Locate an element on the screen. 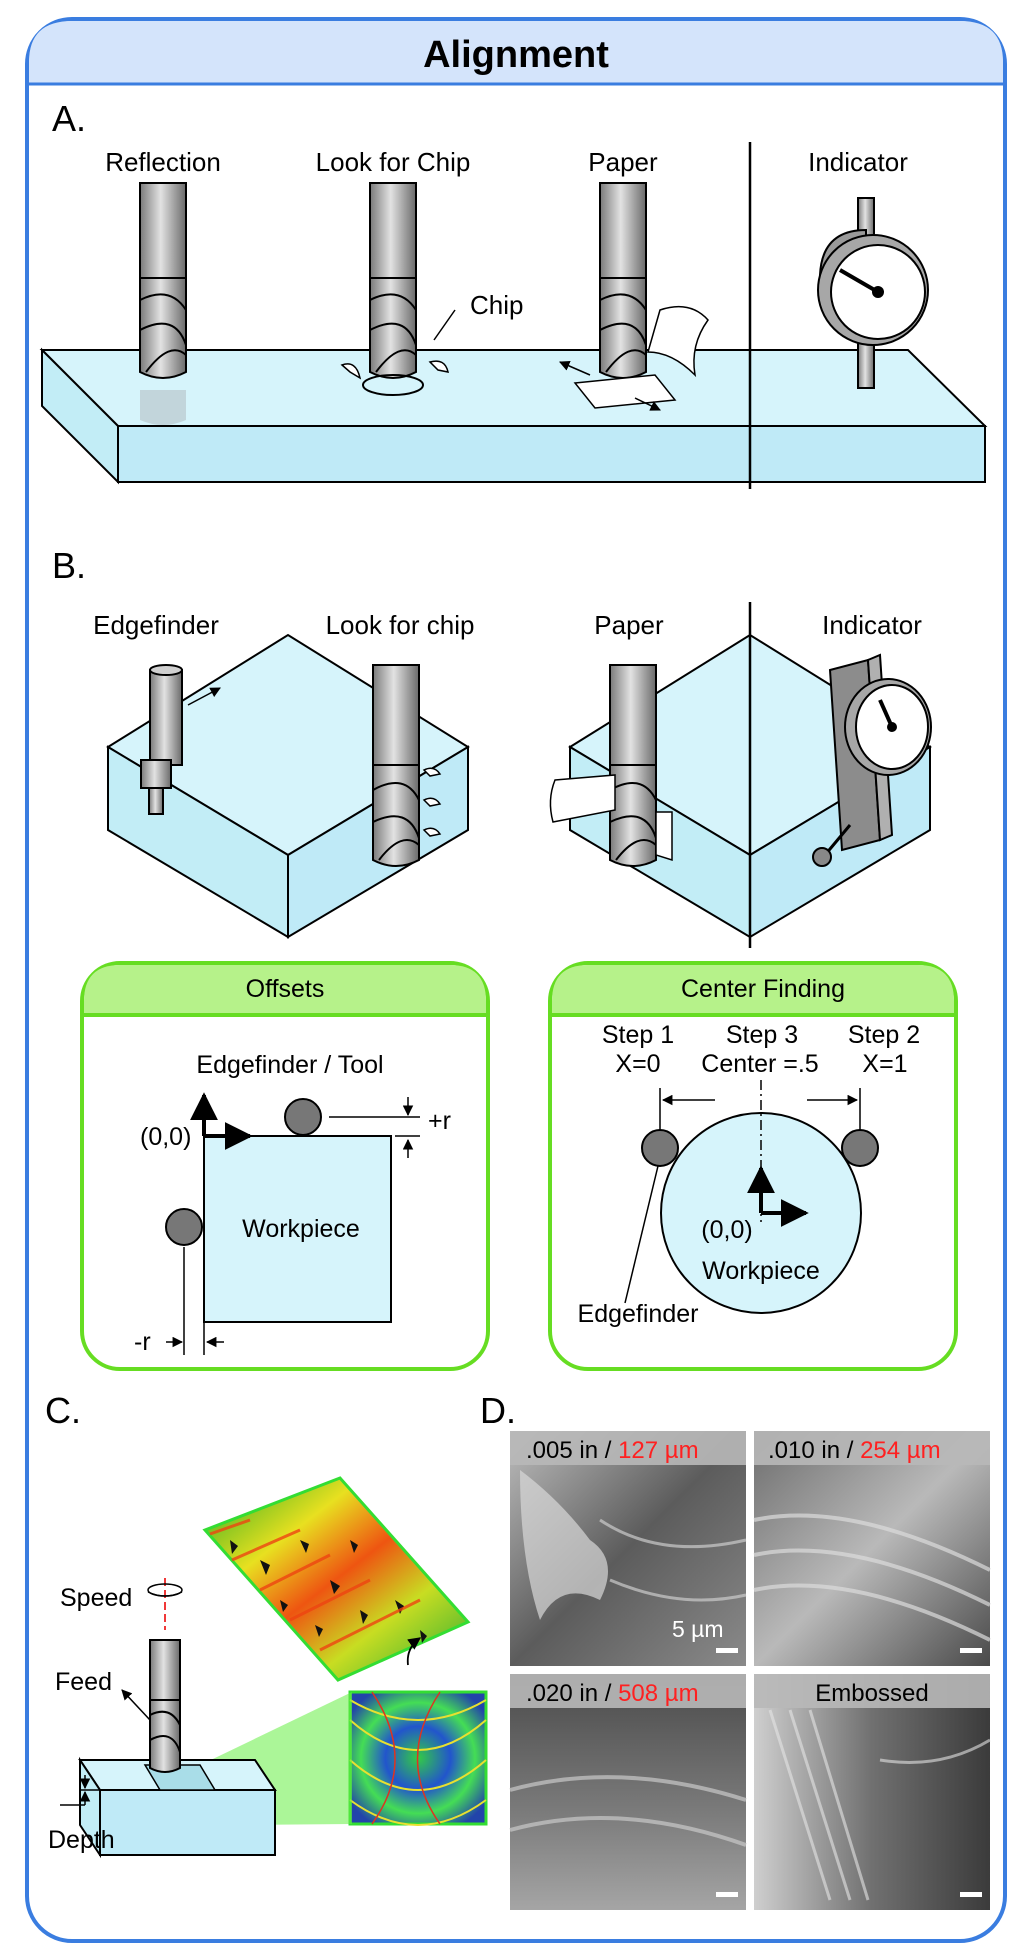 This screenshot has width=1016, height=1955. label-paper: Paper is located at coordinates (623, 162).